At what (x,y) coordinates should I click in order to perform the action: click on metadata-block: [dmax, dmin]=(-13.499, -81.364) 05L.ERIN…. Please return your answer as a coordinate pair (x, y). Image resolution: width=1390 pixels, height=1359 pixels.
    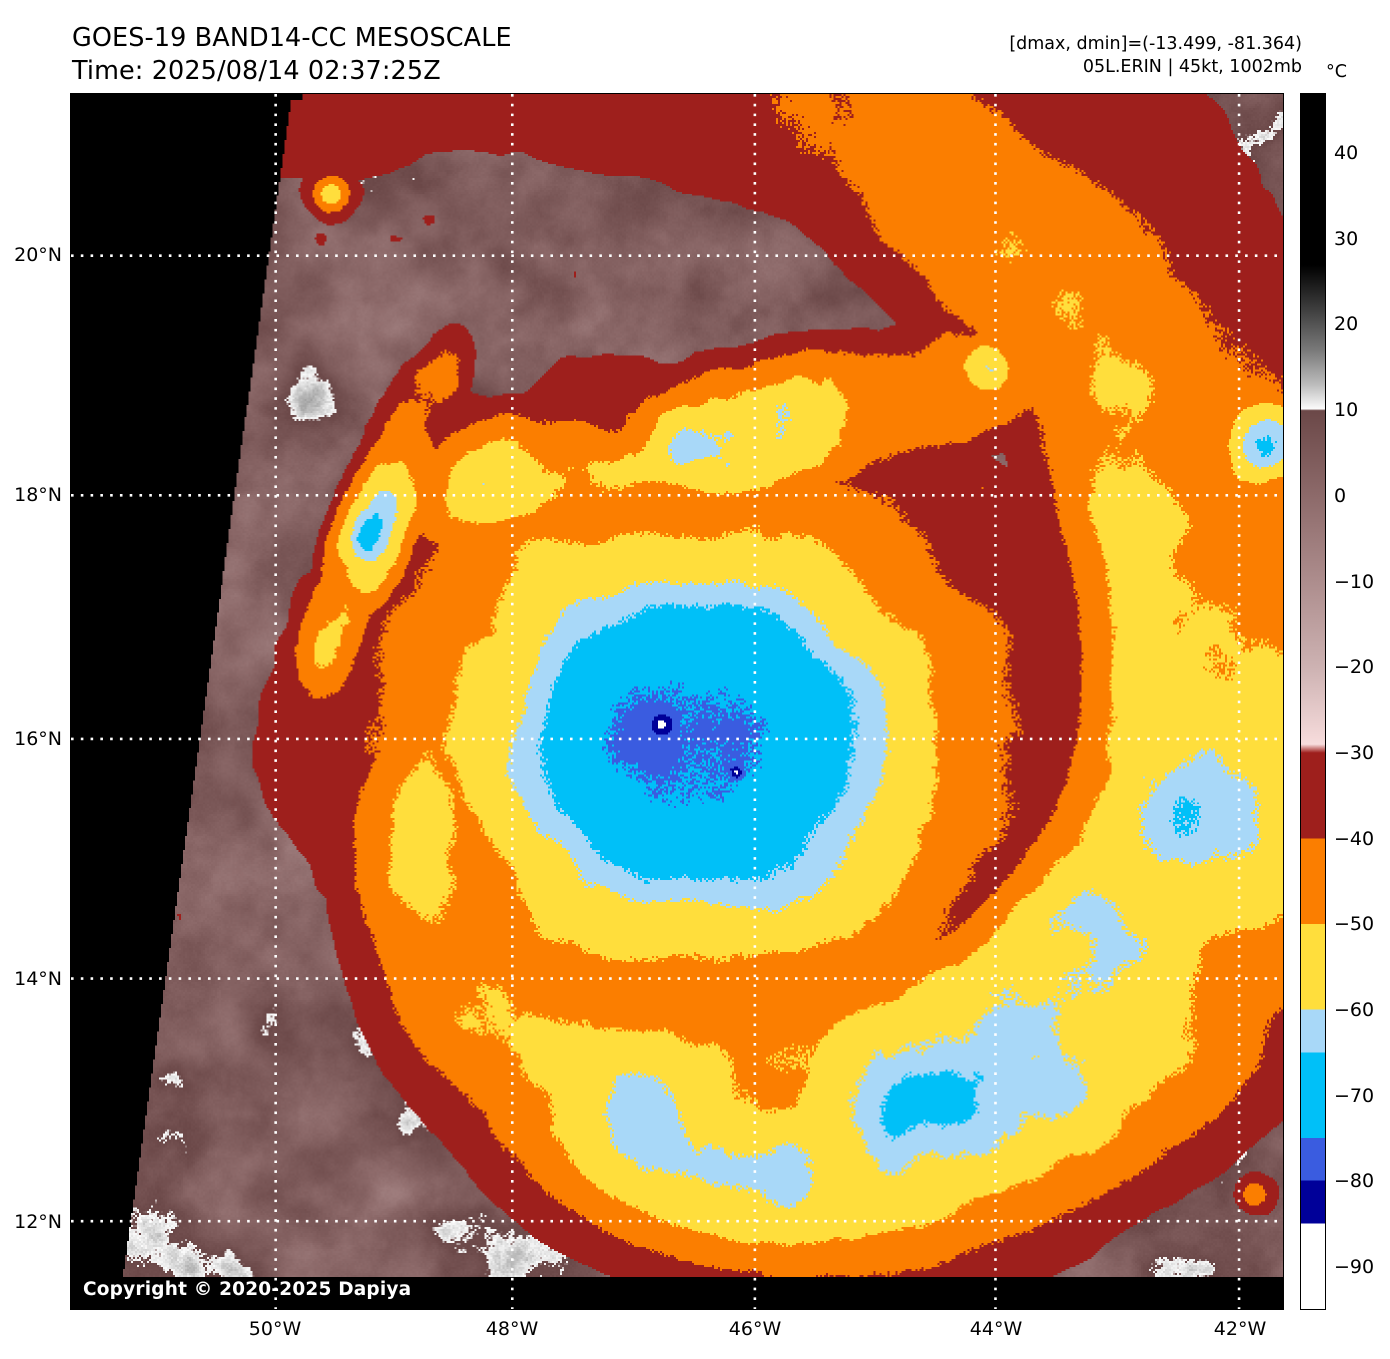
    Looking at the image, I should click on (1155, 56).